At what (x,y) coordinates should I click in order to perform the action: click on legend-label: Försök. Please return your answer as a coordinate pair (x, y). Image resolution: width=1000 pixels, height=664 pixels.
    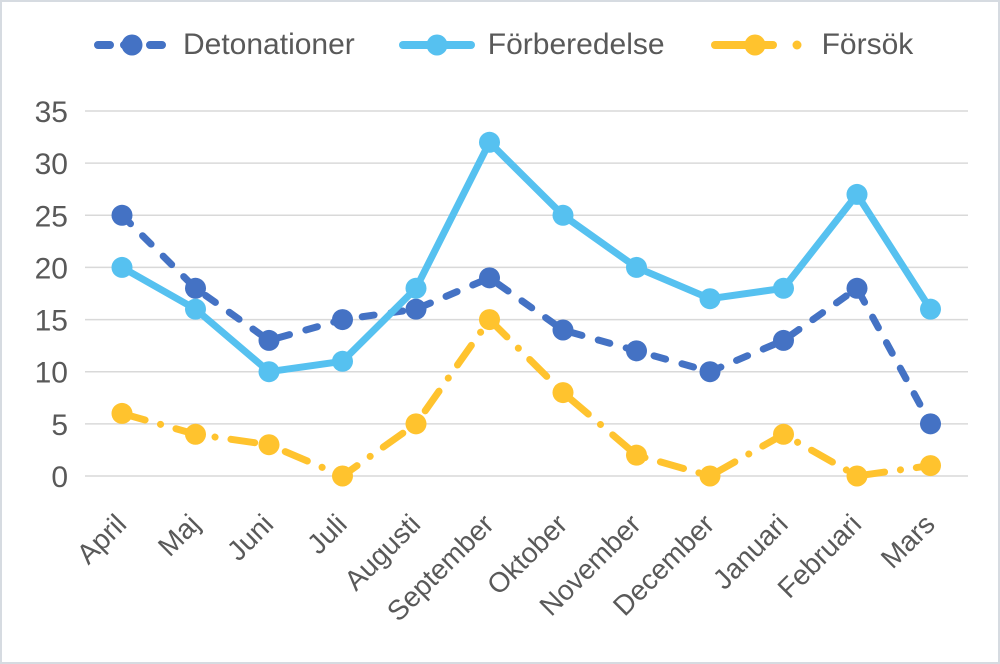
    Looking at the image, I should click on (867, 44).